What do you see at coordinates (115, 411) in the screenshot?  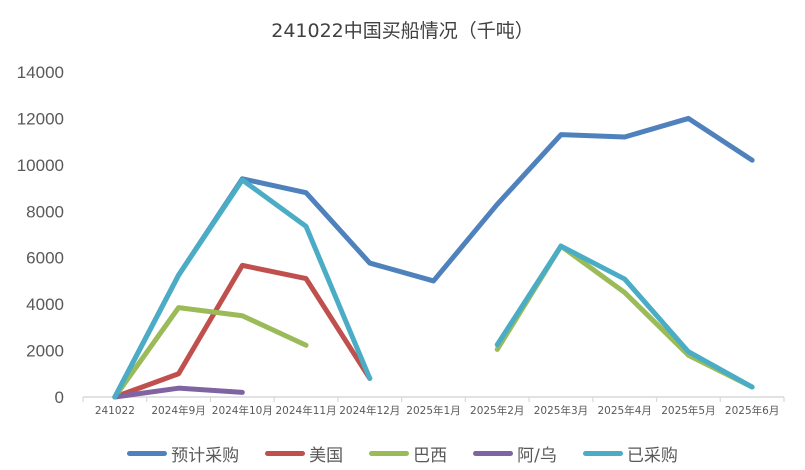 I see `x-tick-label: 241022` at bounding box center [115, 411].